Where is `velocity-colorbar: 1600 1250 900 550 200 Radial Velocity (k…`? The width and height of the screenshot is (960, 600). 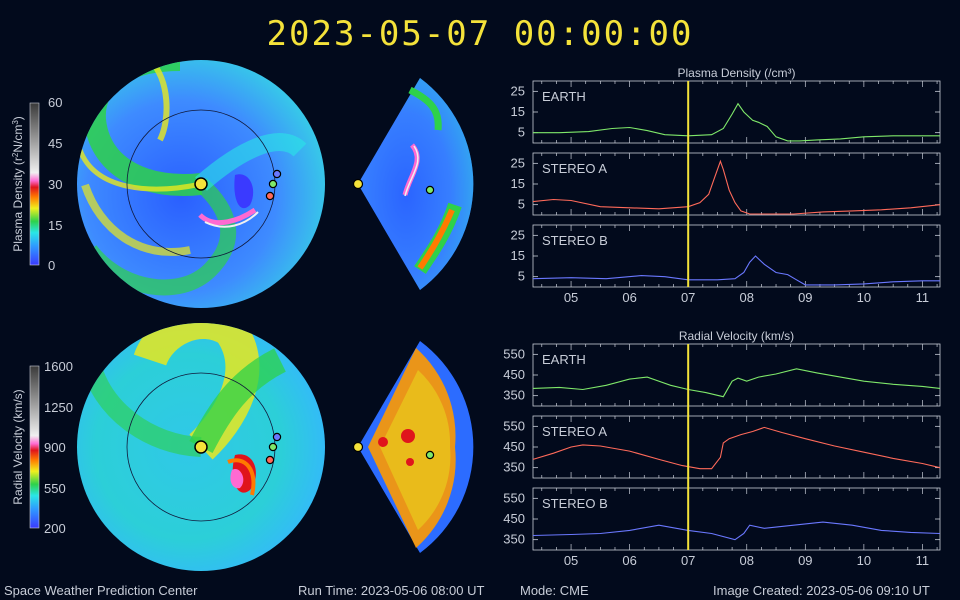
velocity-colorbar: 1600 1250 900 550 200 Radial Velocity (k… is located at coordinates (42, 447).